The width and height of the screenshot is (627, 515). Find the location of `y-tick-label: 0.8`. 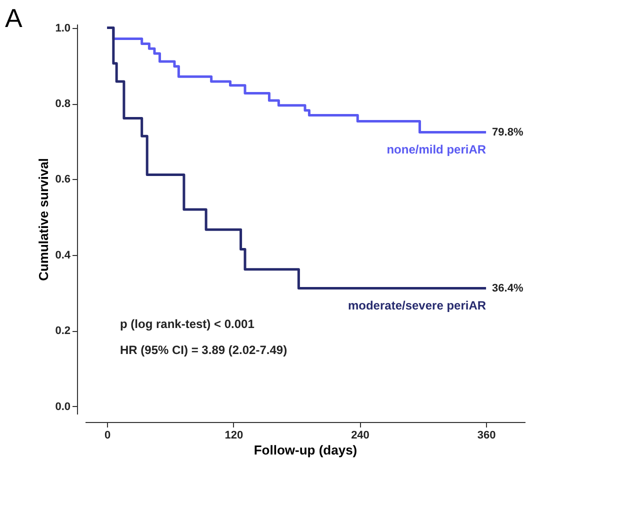

y-tick-label: 0.8 is located at coordinates (62, 104).